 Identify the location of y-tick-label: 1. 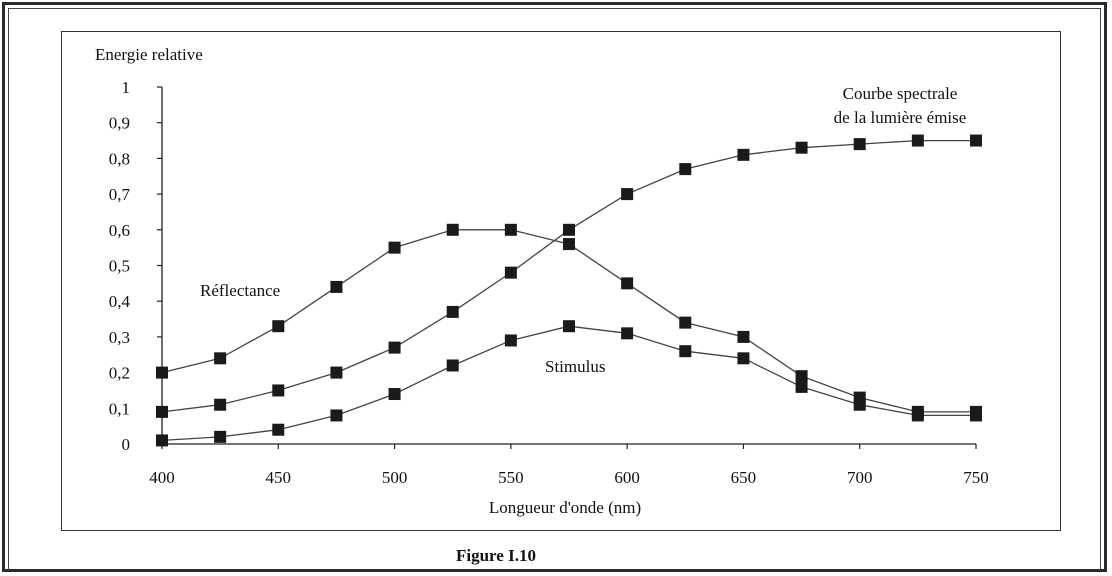
(126, 87).